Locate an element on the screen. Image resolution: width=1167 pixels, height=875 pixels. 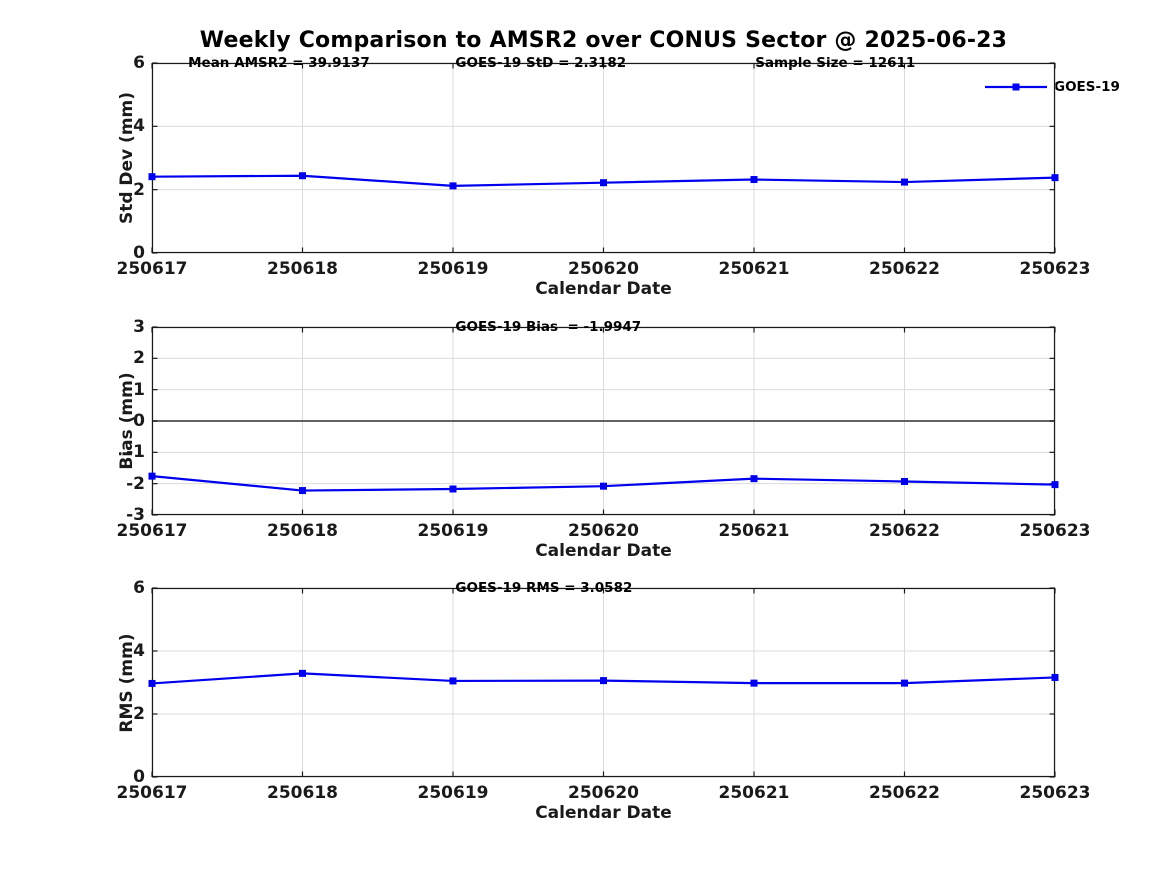
y-tick-label: 1 is located at coordinates (139, 389).